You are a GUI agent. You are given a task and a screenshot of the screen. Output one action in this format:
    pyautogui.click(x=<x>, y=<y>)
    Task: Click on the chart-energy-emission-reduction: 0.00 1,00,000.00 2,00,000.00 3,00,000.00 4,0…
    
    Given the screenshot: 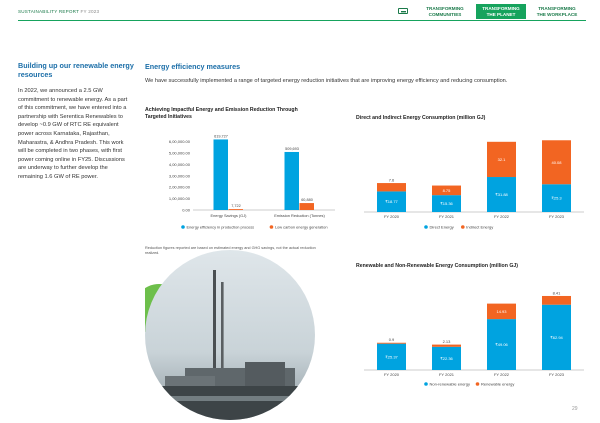 What is the action you would take?
    pyautogui.click(x=252, y=181)
    